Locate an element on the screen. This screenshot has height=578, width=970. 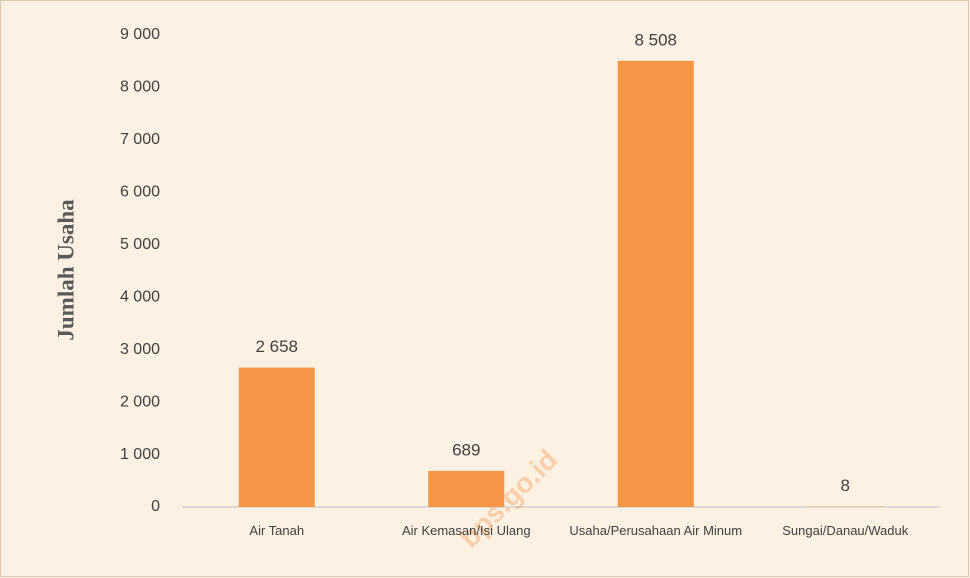
y-axis-title: Jumlah Usaha is located at coordinates (65, 270).